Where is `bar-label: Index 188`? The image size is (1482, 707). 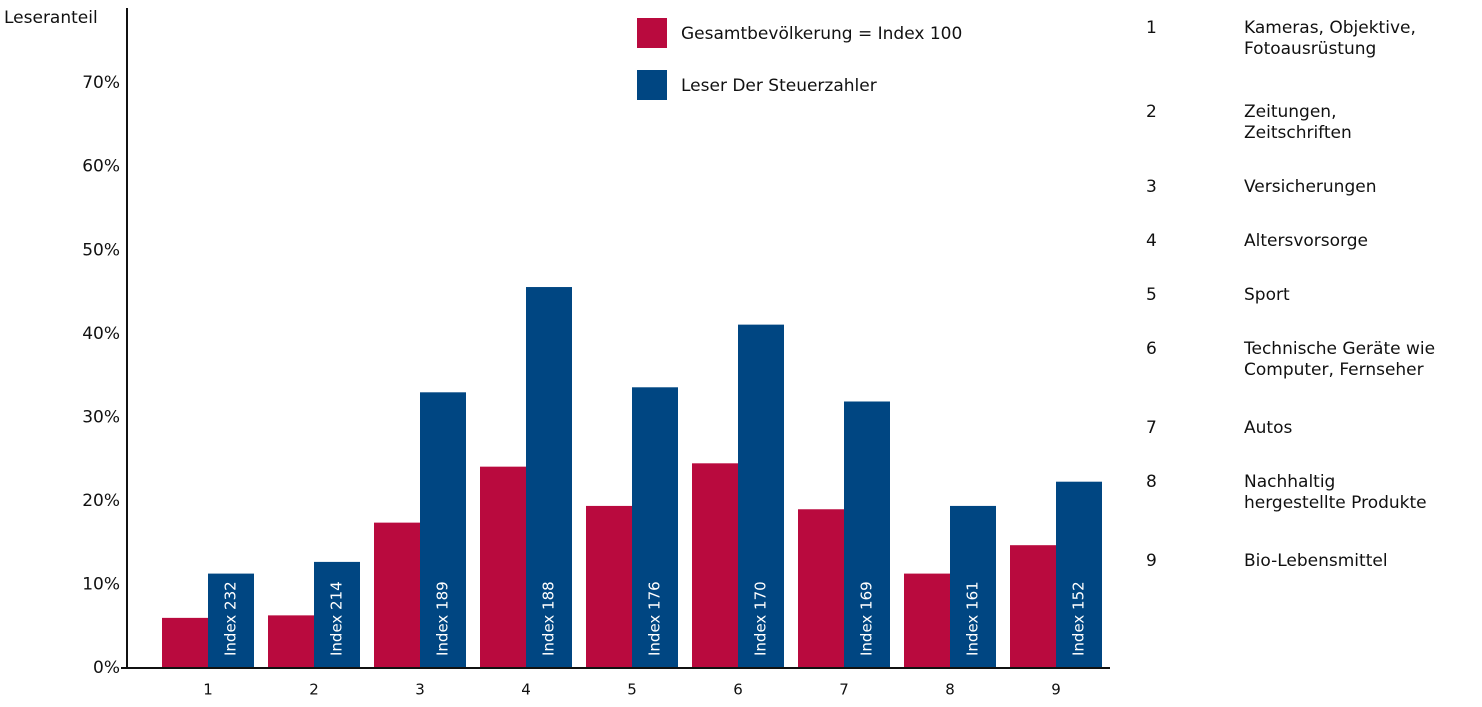
bar-label: Index 188 is located at coordinates (549, 618).